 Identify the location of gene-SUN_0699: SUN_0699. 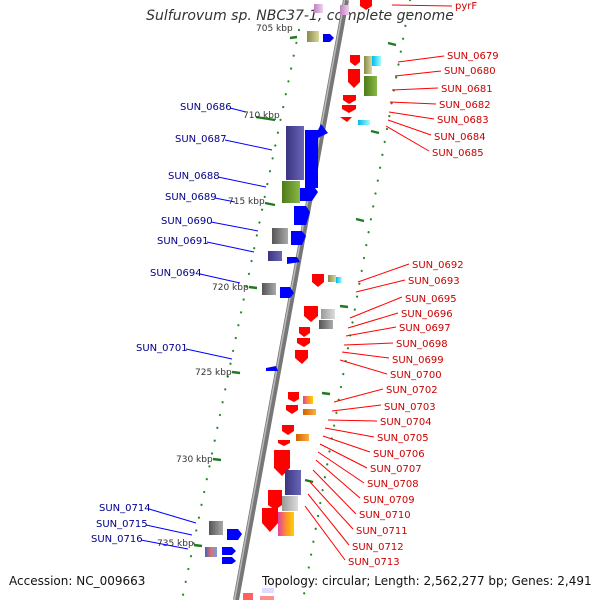
(392, 358).